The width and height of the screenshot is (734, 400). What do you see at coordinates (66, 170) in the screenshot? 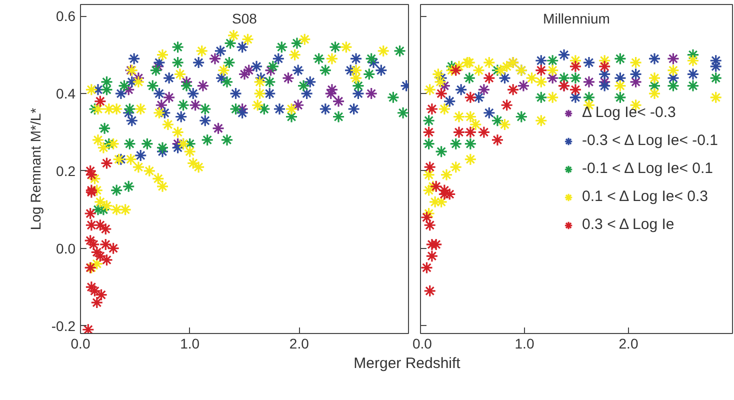
I see `y-tick-label: 0.2` at bounding box center [66, 170].